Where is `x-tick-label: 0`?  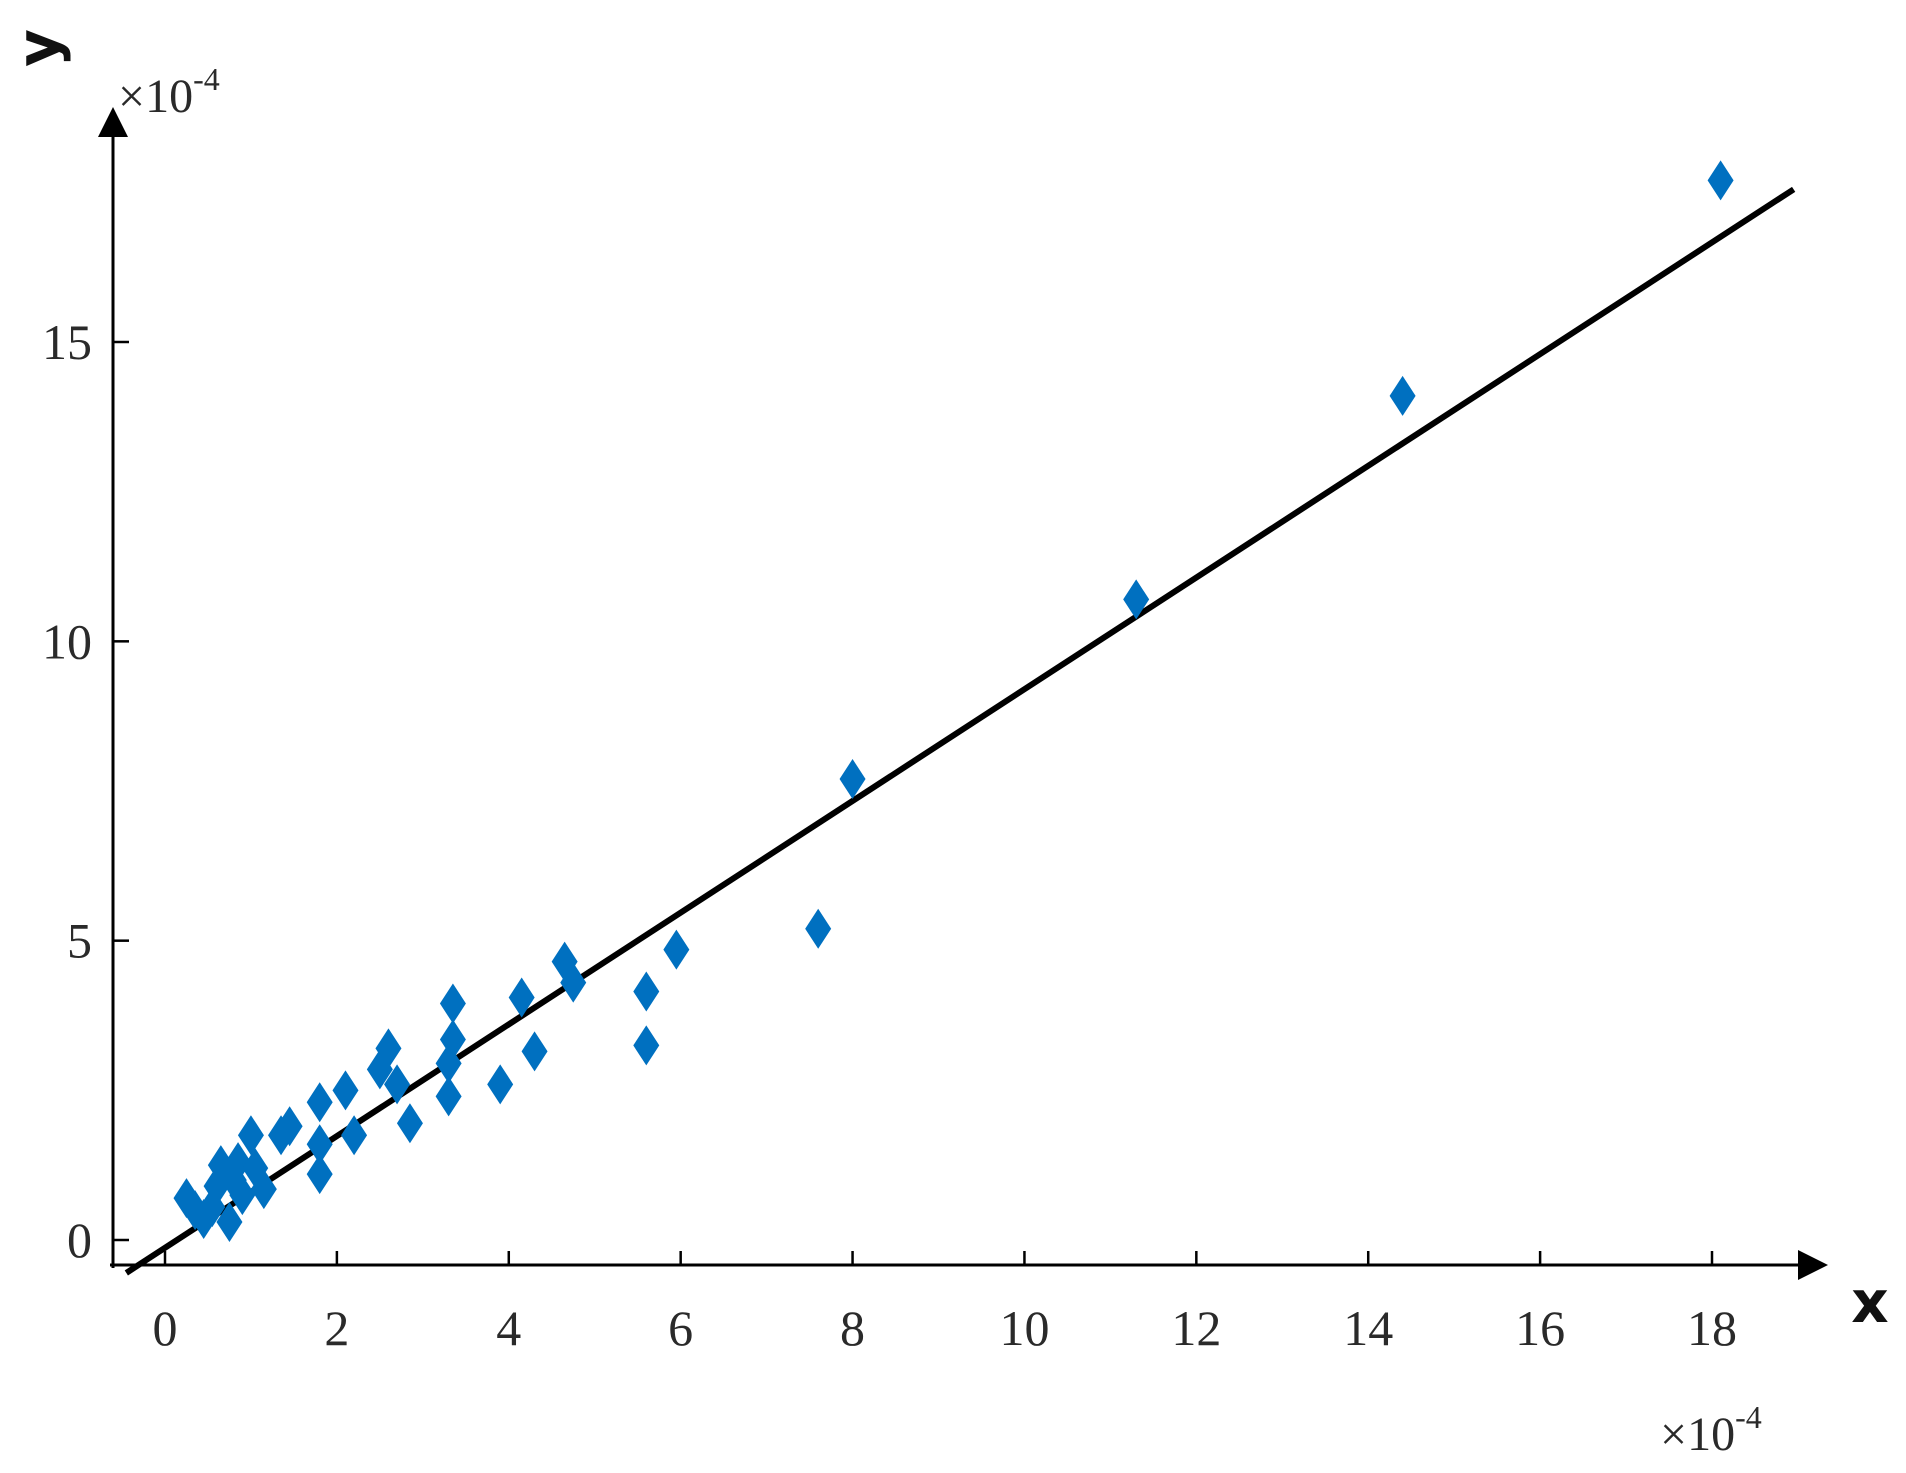
x-tick-label: 0 is located at coordinates (165, 1328).